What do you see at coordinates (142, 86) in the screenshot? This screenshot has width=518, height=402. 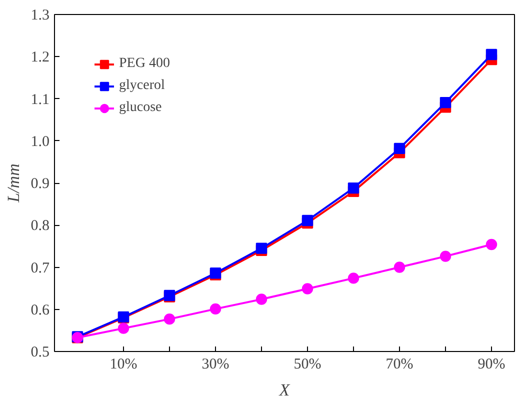 I see `legend-label: glycerol` at bounding box center [142, 86].